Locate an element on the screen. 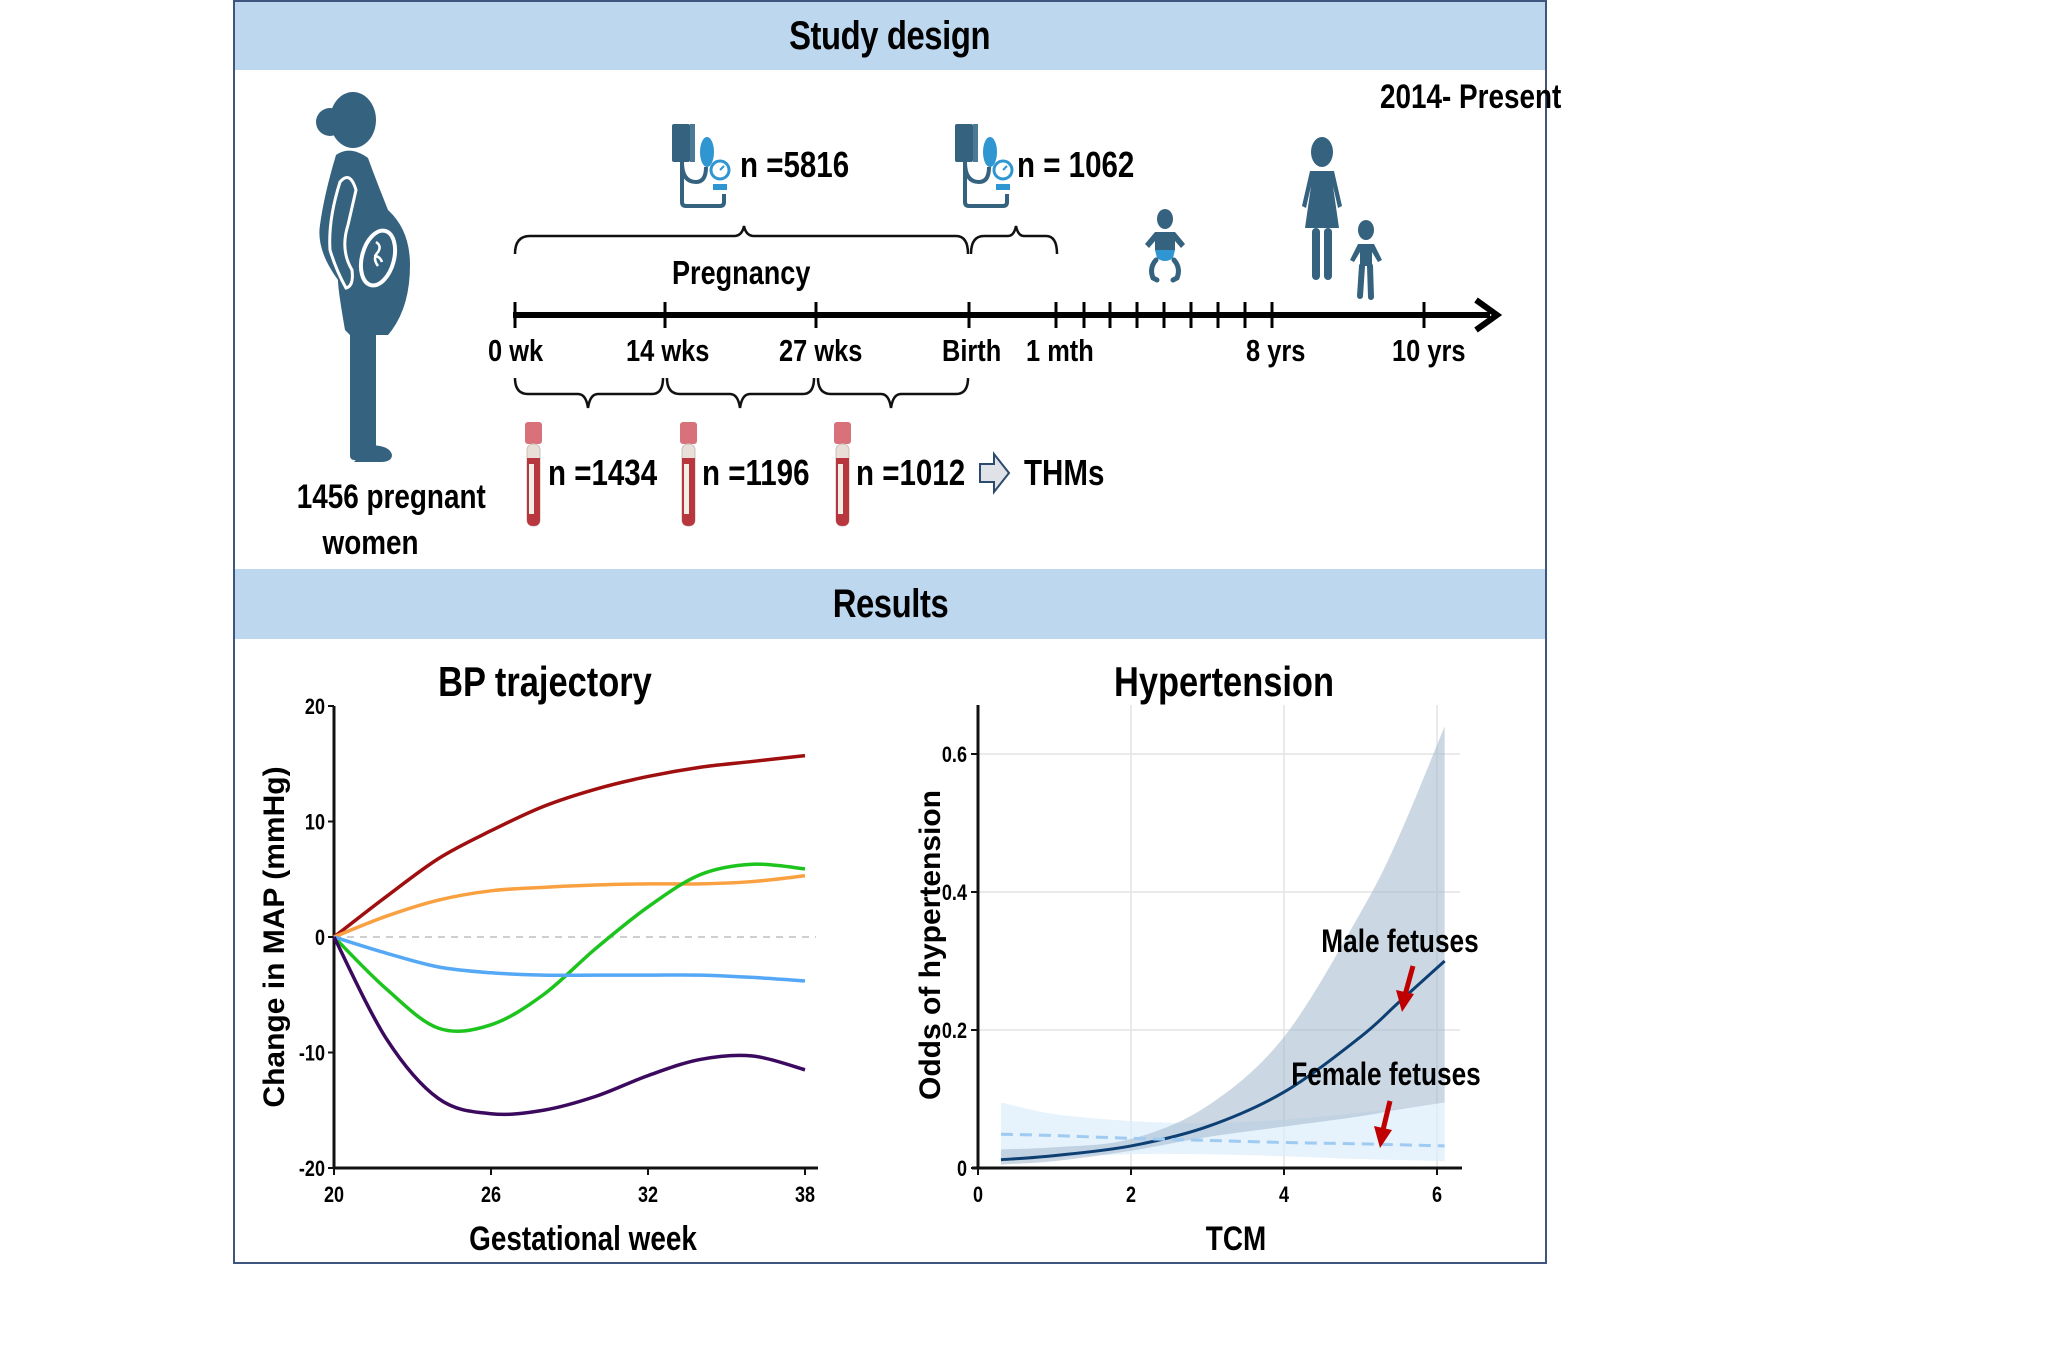 The image size is (2048, 1369). bp-y-tick-label: 0 is located at coordinates (320, 938).